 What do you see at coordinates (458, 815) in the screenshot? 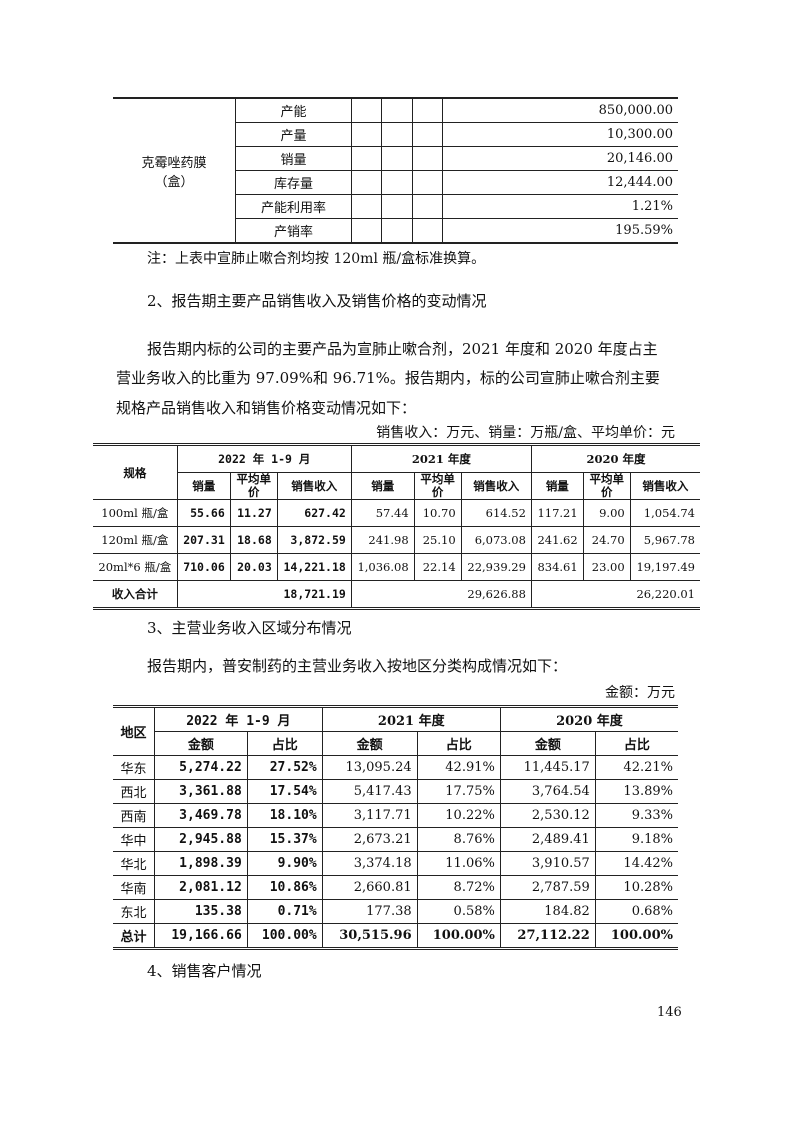
I see `table-cell: 10.22%` at bounding box center [458, 815].